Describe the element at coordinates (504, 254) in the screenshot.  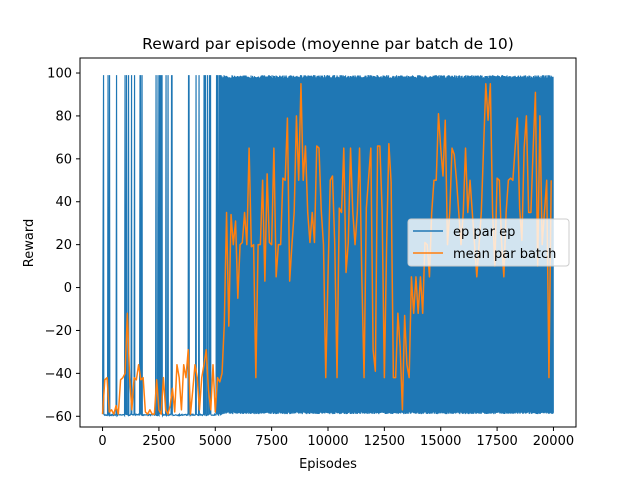
I see `legend-label-mean-par-batch: mean par batch` at that location.